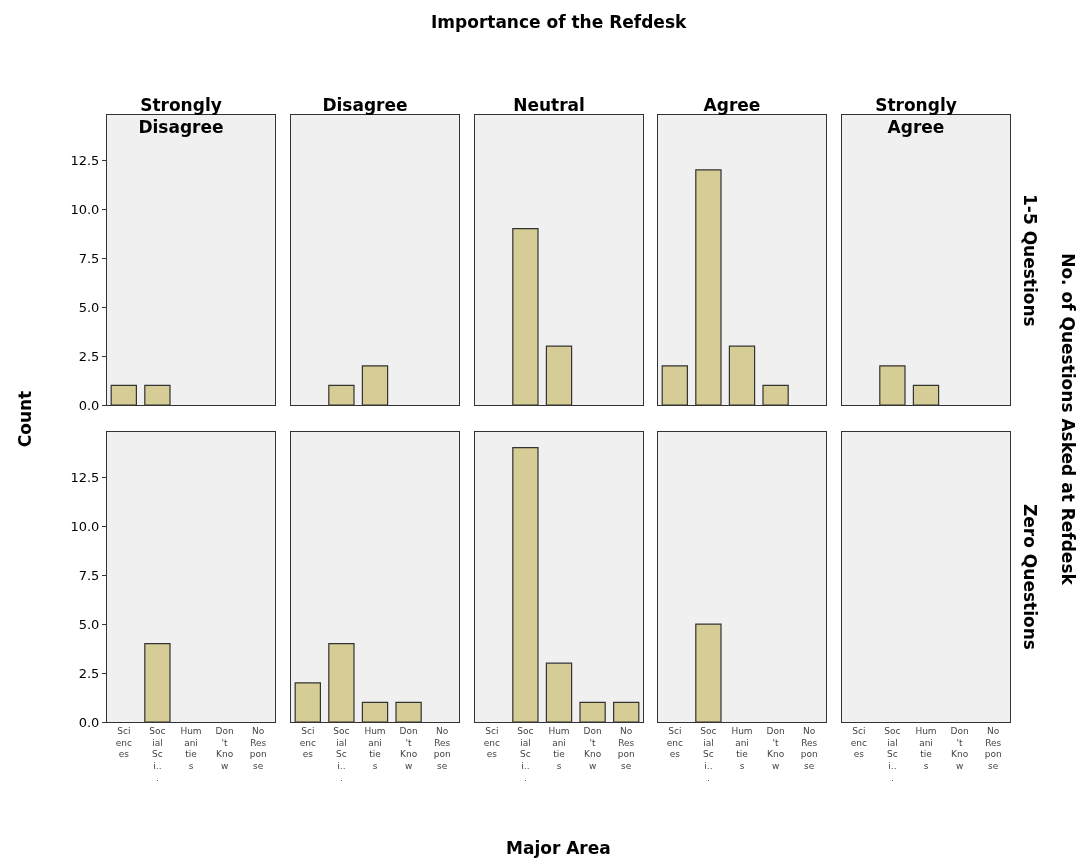  I want to click on chart-title: Strongly Disagree, so click(181, 116).